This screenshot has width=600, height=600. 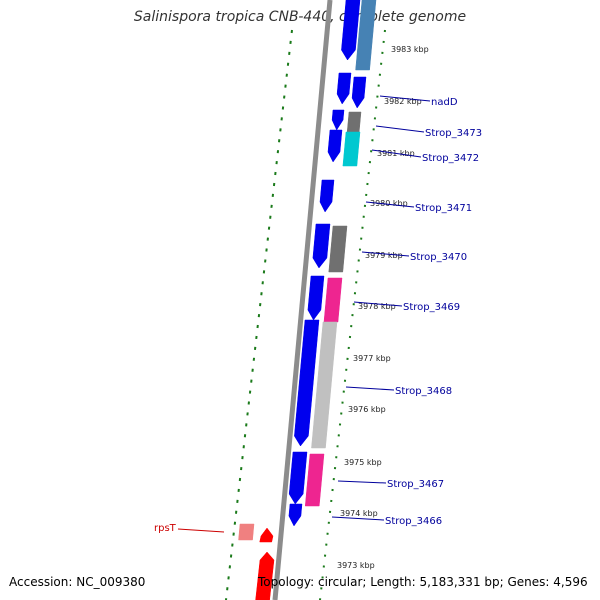 I want to click on gene-label-strop_3468: Strop_3468, so click(x=398, y=391).